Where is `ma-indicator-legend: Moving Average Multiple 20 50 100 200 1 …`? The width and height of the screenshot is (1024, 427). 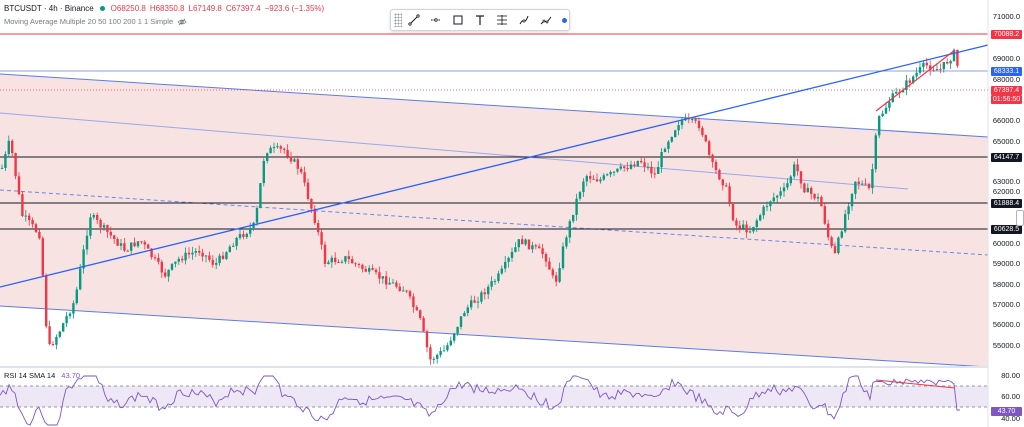 ma-indicator-legend: Moving Average Multiple 20 50 100 200 1 … is located at coordinates (95, 21).